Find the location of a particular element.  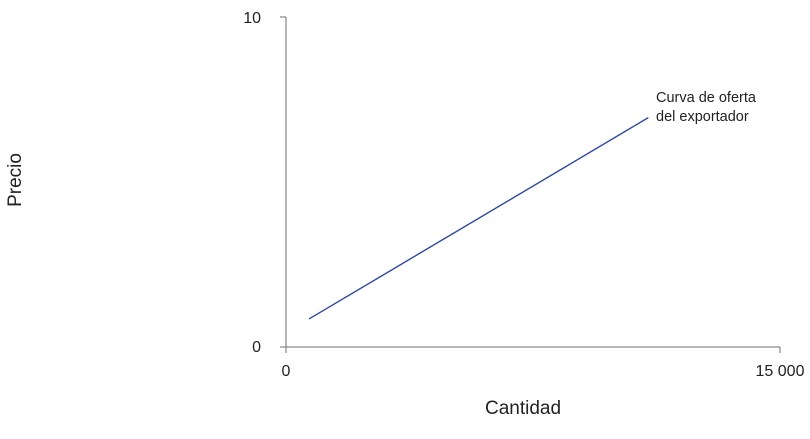

y-tick-label-10: 10 is located at coordinates (252, 18).